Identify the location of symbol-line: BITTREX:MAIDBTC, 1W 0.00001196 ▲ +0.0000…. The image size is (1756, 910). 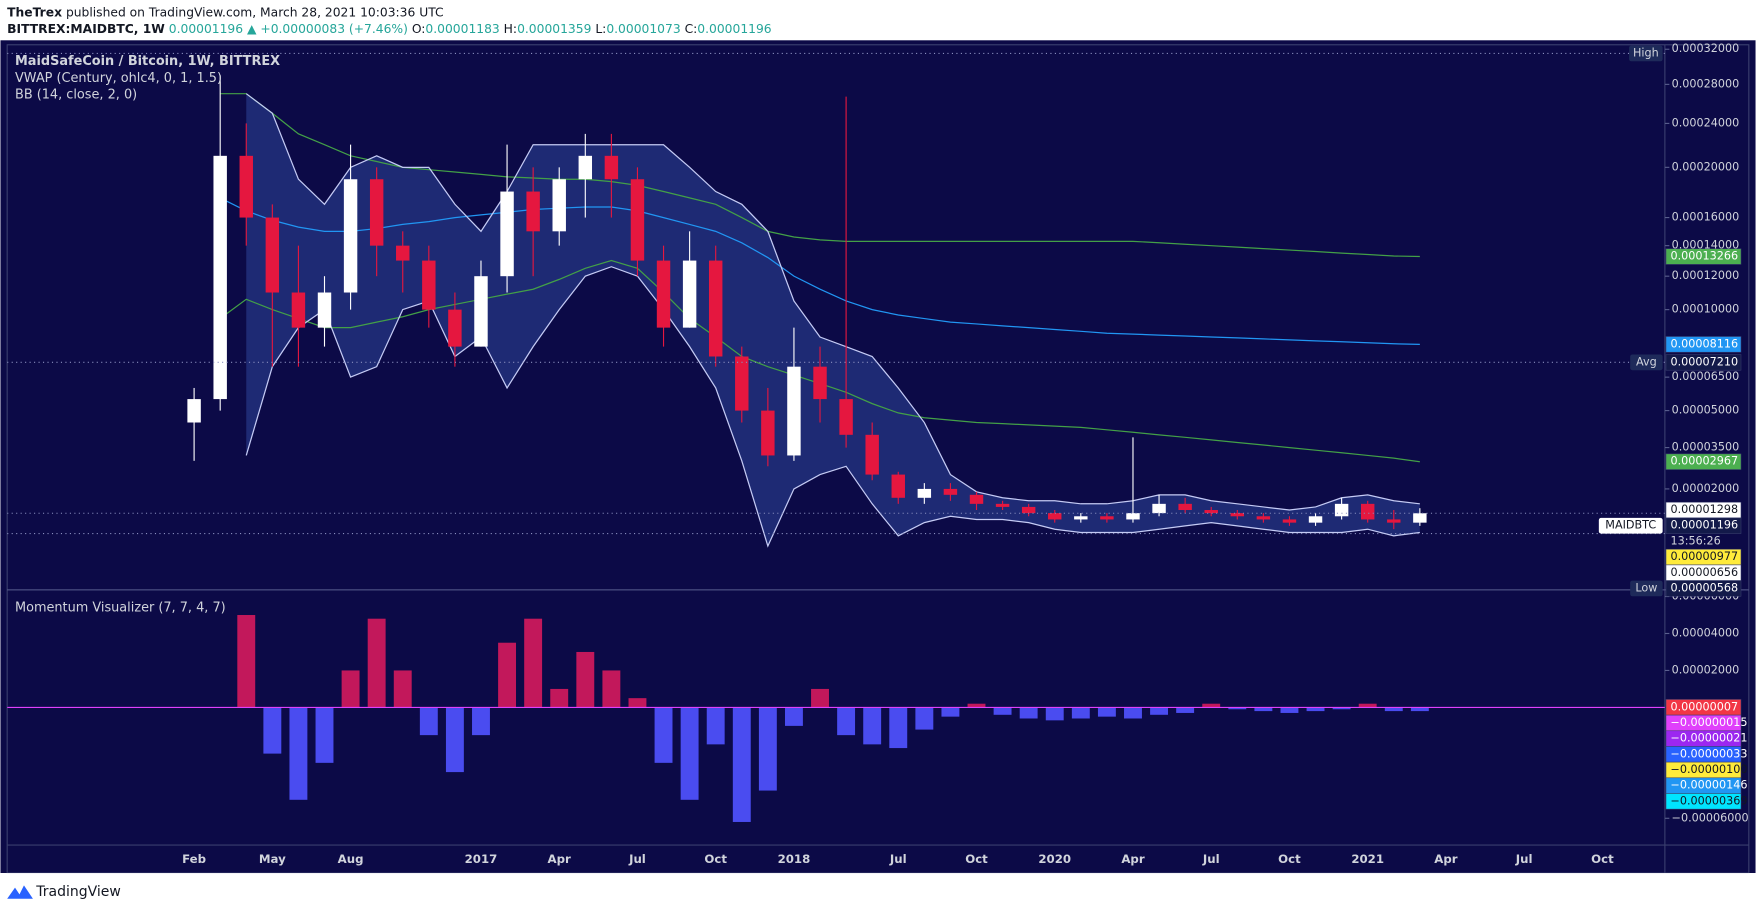
(389, 29).